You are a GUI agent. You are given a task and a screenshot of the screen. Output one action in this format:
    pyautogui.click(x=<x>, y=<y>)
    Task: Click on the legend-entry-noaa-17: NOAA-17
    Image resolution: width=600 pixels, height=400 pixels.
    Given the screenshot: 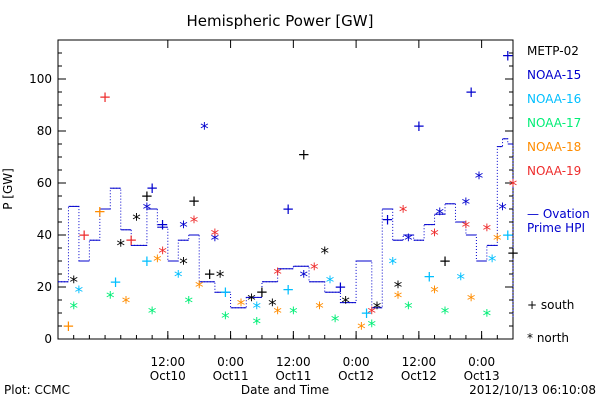 What is the action you would take?
    pyautogui.click(x=554, y=123)
    